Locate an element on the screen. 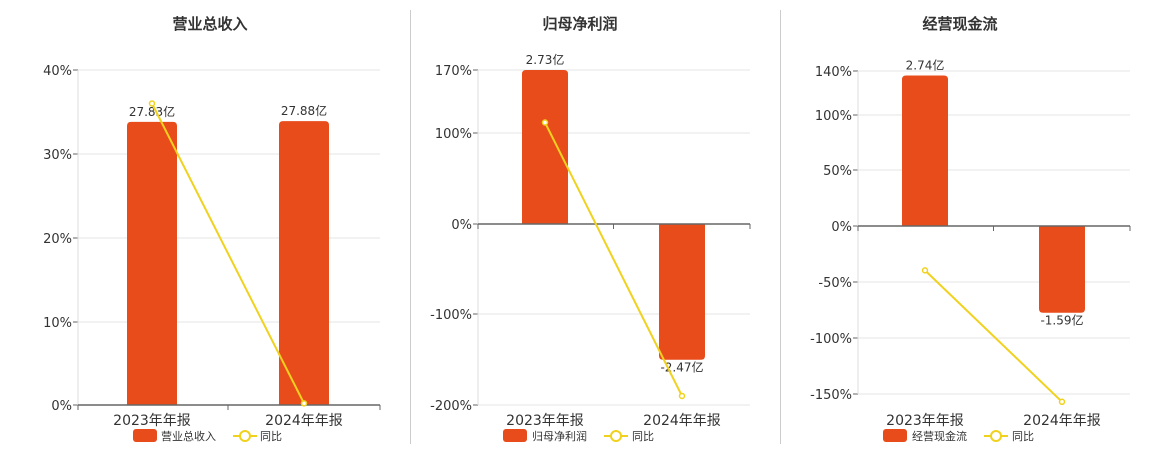 The height and width of the screenshot is (450, 1160). y-tick-label: 140% is located at coordinates (833, 72).